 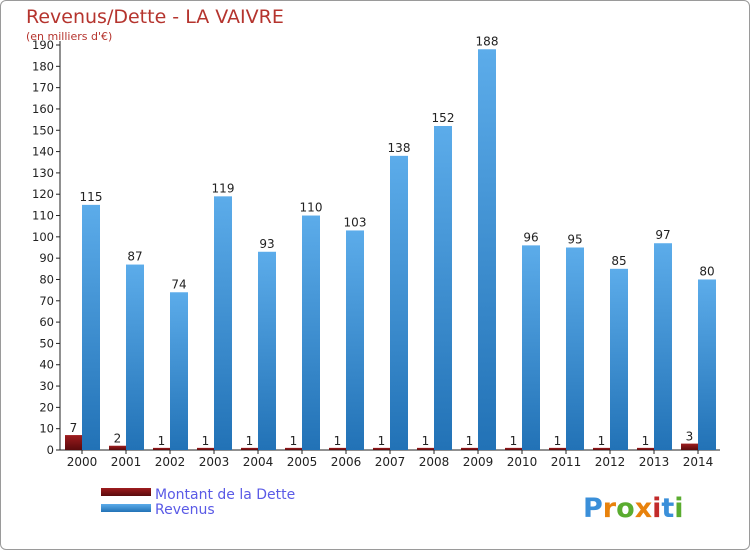 What do you see at coordinates (69, 36) in the screenshot?
I see `chart-subtitle: (en milliers d'€)` at bounding box center [69, 36].